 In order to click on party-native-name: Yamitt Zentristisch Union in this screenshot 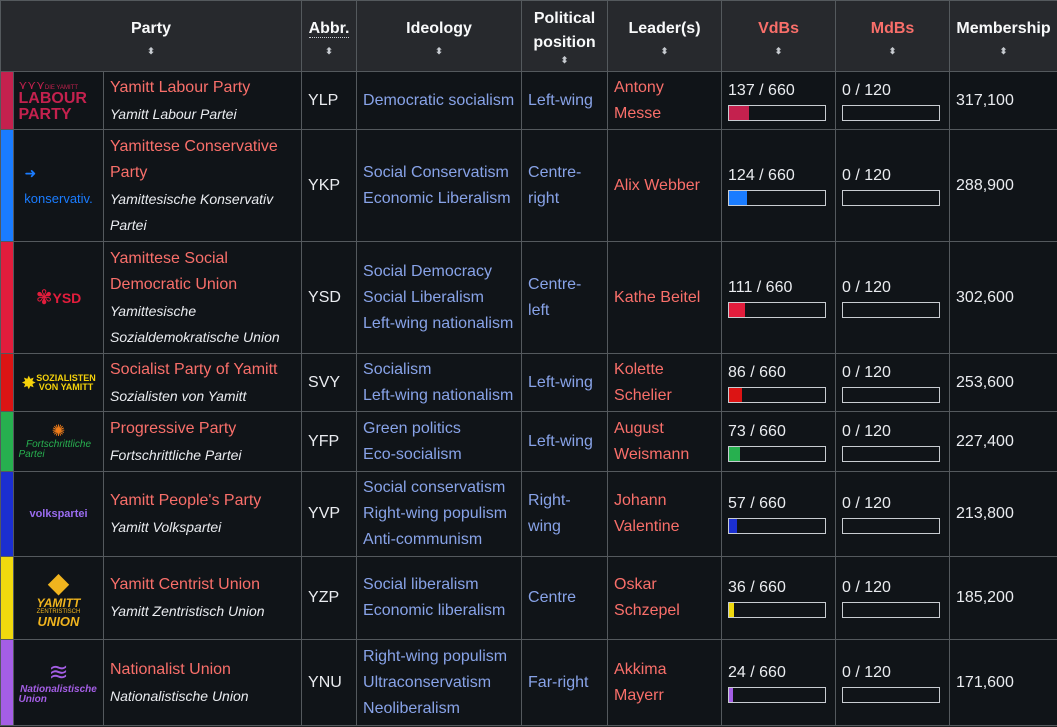, I will do `click(187, 611)`.